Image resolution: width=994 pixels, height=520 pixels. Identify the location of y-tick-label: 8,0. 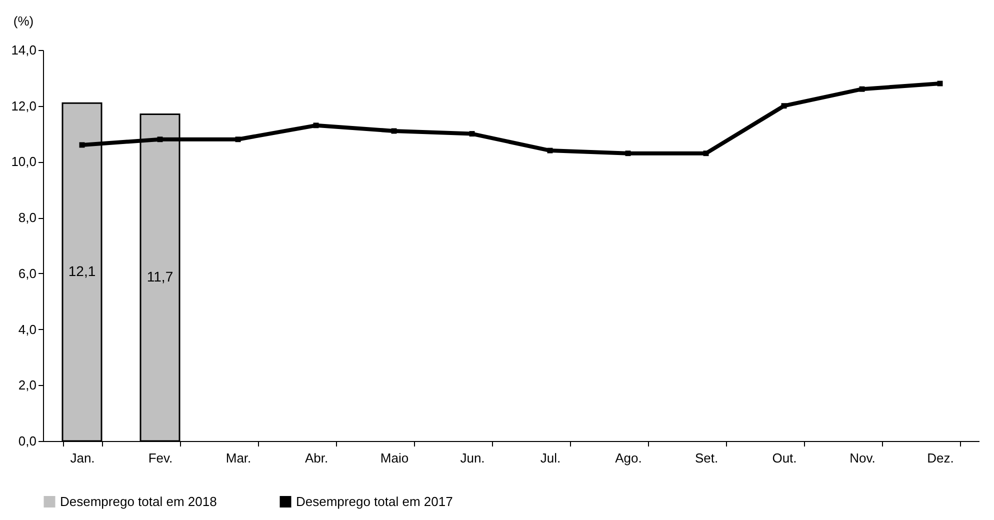
(27, 218).